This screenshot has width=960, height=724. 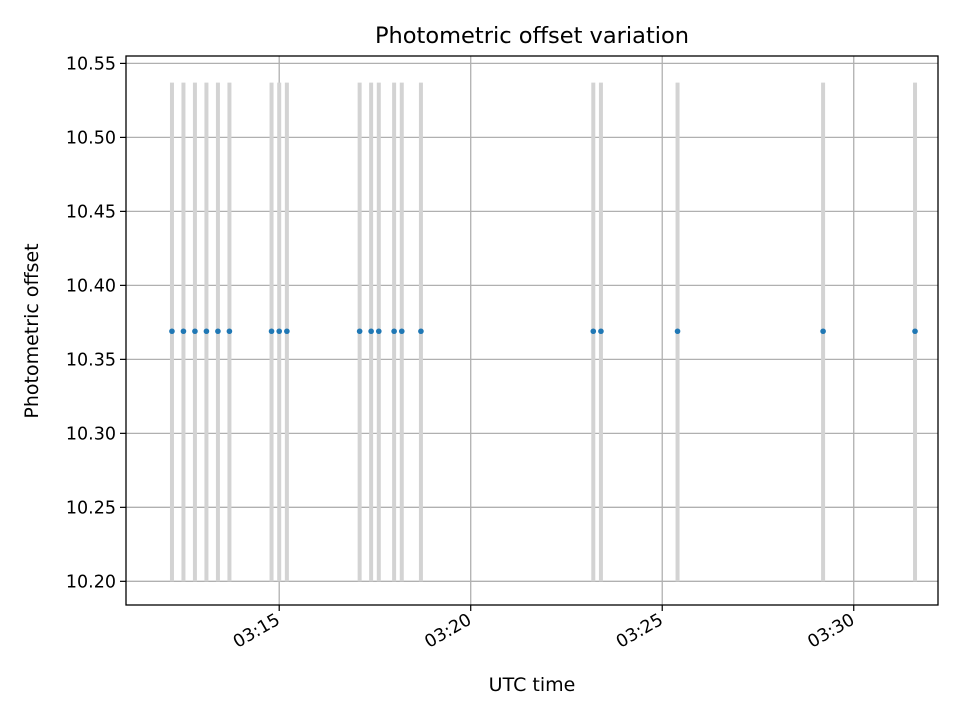 What do you see at coordinates (32, 330) in the screenshot?
I see `y-axis-label: Photometric offset` at bounding box center [32, 330].